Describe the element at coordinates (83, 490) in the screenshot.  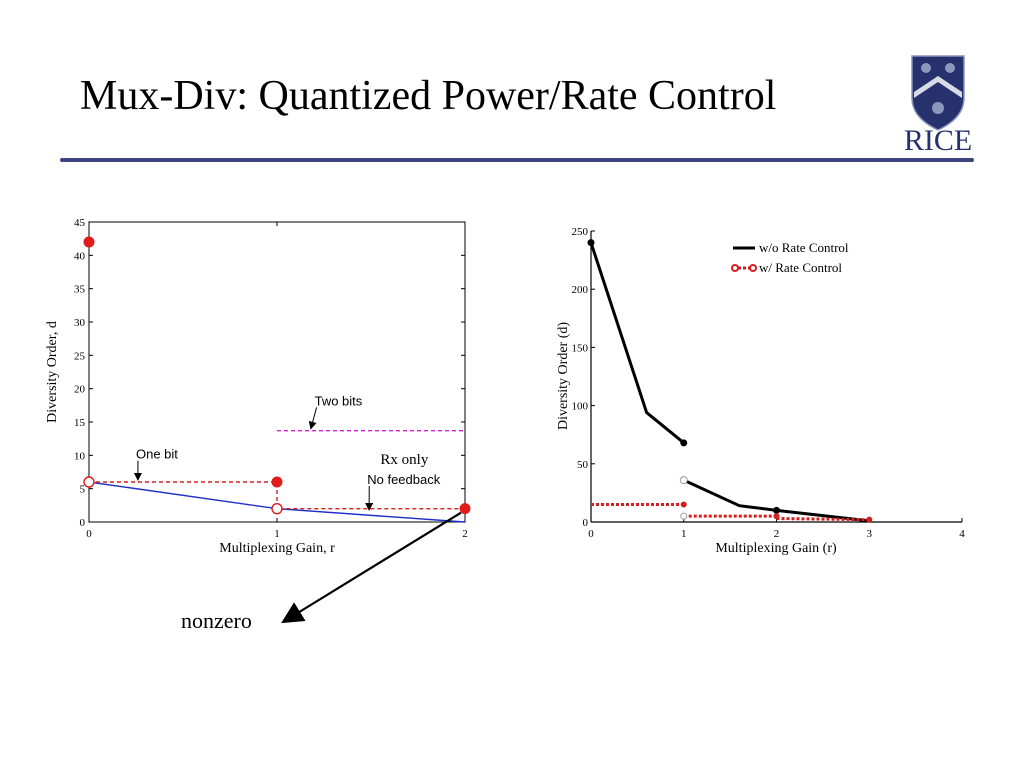
I see `left-y-tick-label: 5` at that location.